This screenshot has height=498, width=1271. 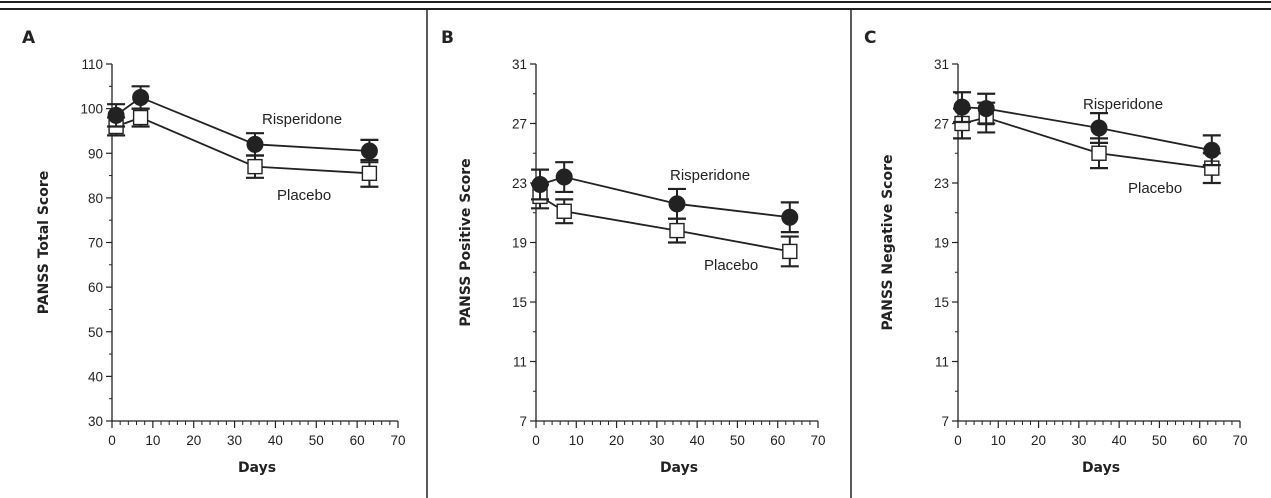 What do you see at coordinates (95, 198) in the screenshot?
I see `y-tick-label: 80` at bounding box center [95, 198].